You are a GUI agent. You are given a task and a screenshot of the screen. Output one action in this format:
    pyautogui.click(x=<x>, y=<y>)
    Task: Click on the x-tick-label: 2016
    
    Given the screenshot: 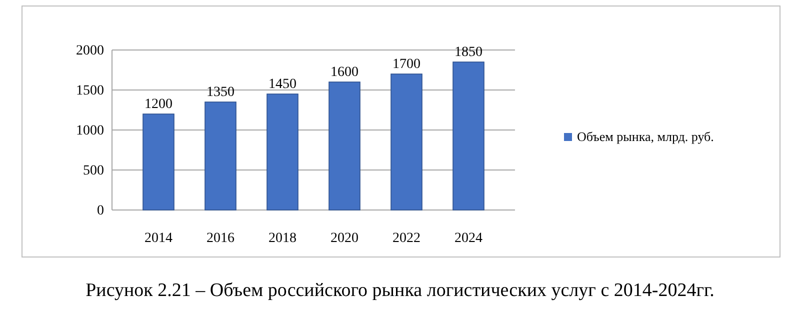 What is the action you would take?
    pyautogui.click(x=220, y=238)
    